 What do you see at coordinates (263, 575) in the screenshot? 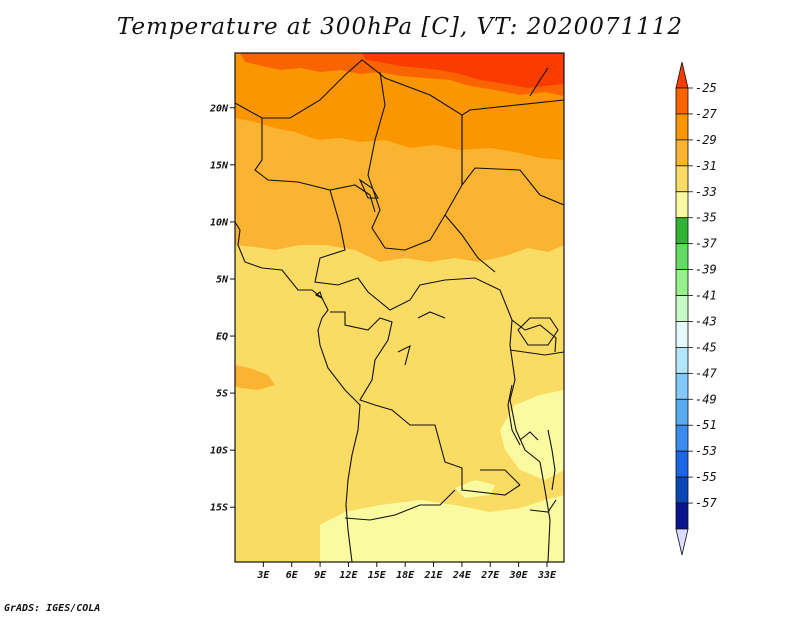
I see `lon-tick-label: 3E` at bounding box center [263, 575].